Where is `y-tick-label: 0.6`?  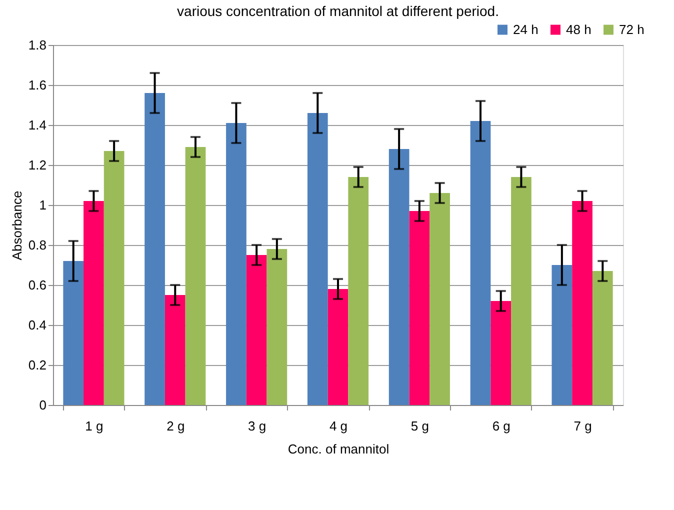 y-tick-label: 0.6 is located at coordinates (37, 285).